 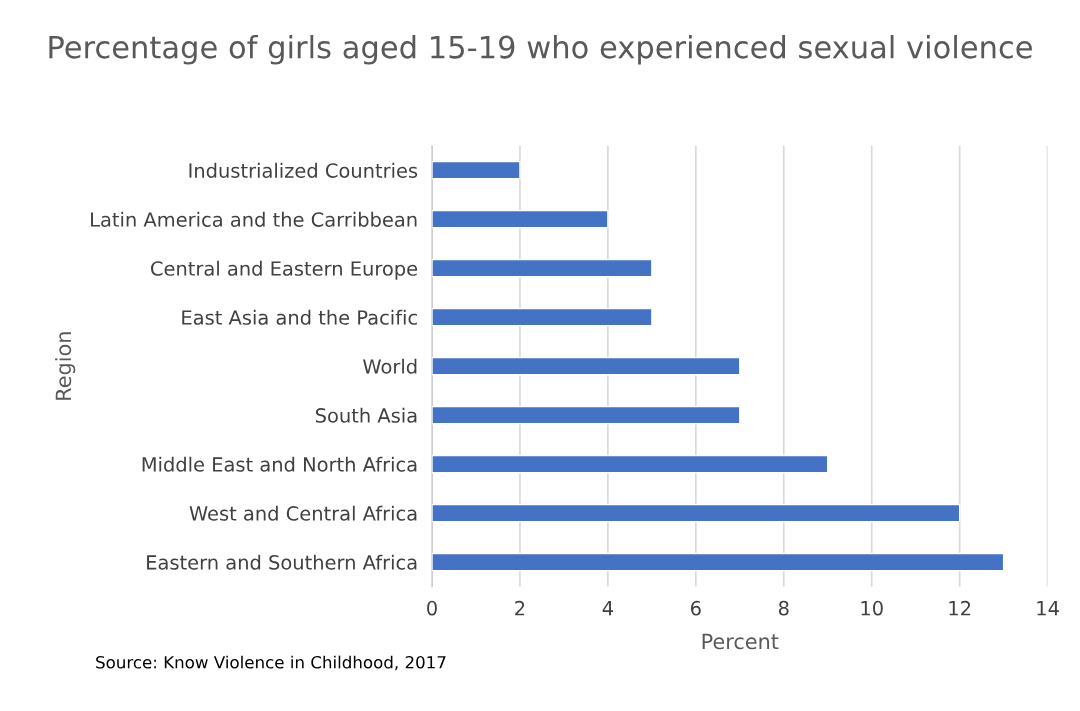 What do you see at coordinates (303, 170) in the screenshot?
I see `y-tick-label: Industrialized Countries` at bounding box center [303, 170].